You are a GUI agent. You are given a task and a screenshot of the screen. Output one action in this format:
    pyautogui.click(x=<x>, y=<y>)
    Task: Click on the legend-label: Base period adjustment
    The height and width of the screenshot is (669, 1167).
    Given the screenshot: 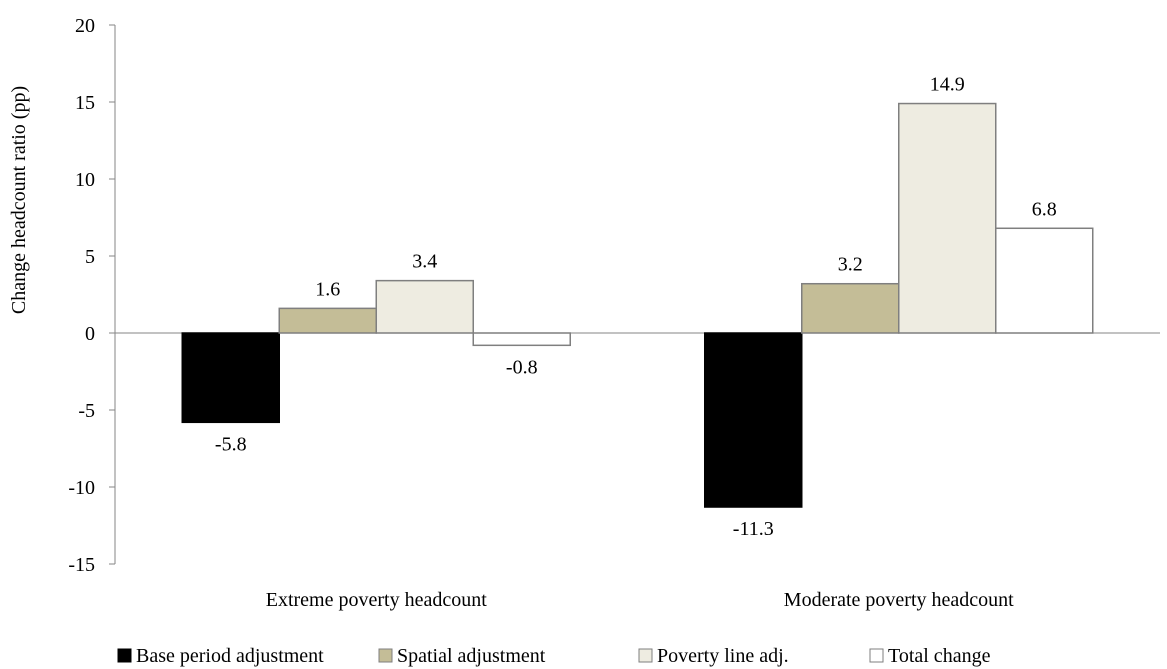 What is the action you would take?
    pyautogui.click(x=230, y=656)
    